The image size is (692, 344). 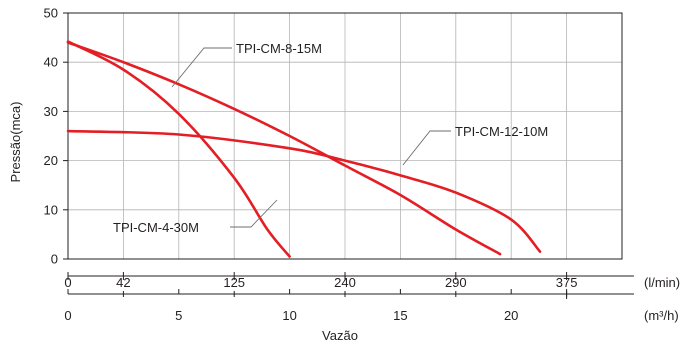 What do you see at coordinates (54, 259) in the screenshot?
I see `y-tick-label: 0` at bounding box center [54, 259].